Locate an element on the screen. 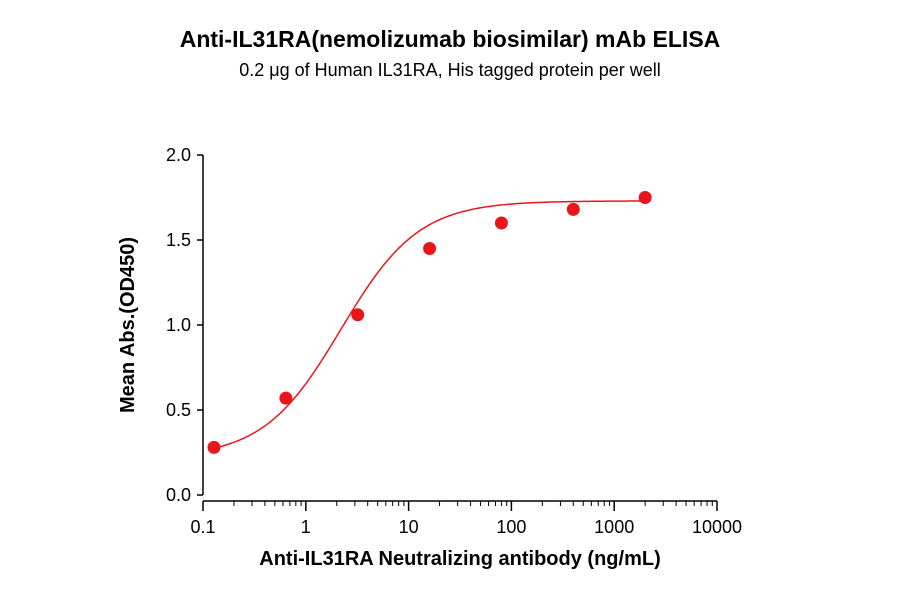 Image resolution: width=900 pixels, height=594 pixels. x-tick-label: 10 is located at coordinates (409, 527).